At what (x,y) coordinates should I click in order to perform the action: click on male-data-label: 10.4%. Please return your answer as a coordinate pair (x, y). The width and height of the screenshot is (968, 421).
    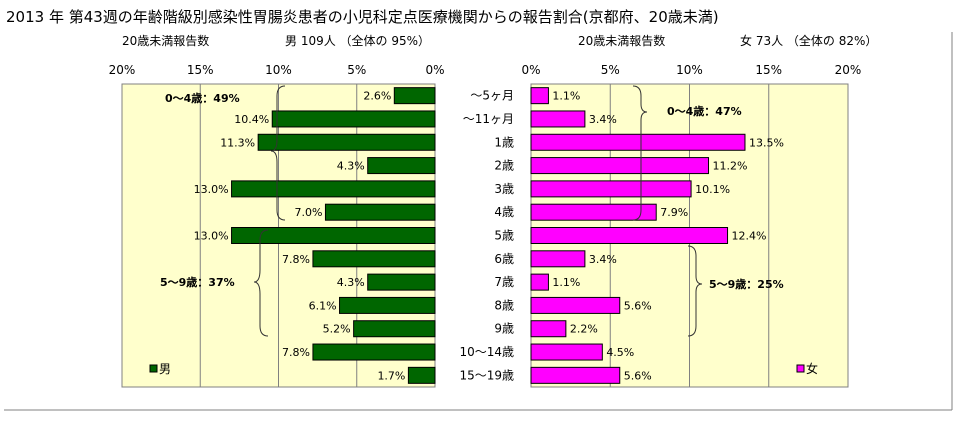
    Looking at the image, I should click on (251, 119).